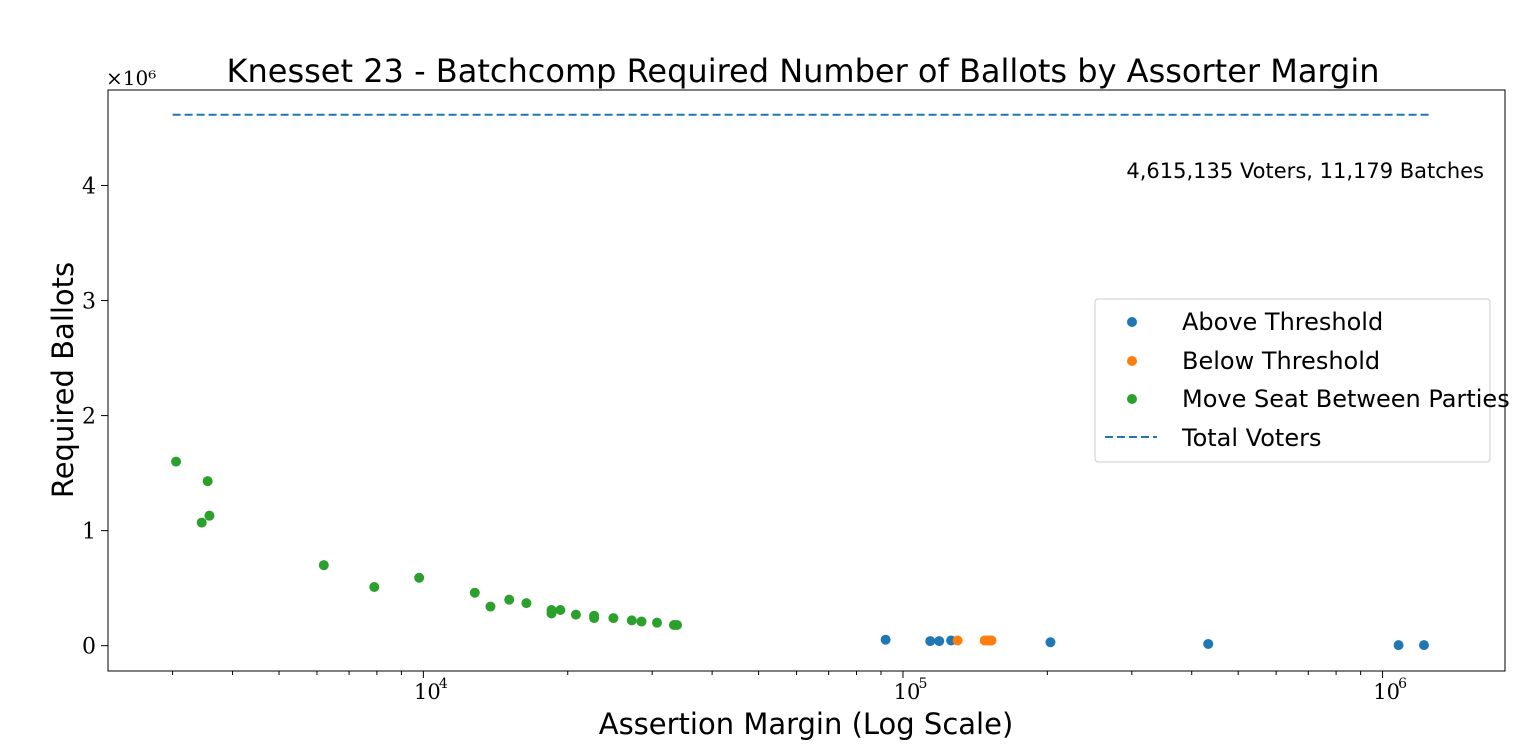  Describe the element at coordinates (89, 417) in the screenshot. I see `y-tick-label: 2` at that location.